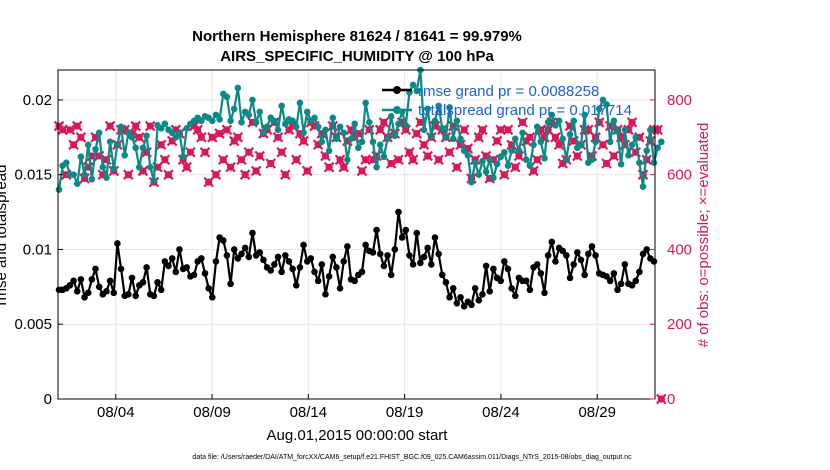 The width and height of the screenshot is (830, 470). What do you see at coordinates (116, 412) in the screenshot?
I see `x-tick-label: 08/04` at bounding box center [116, 412].